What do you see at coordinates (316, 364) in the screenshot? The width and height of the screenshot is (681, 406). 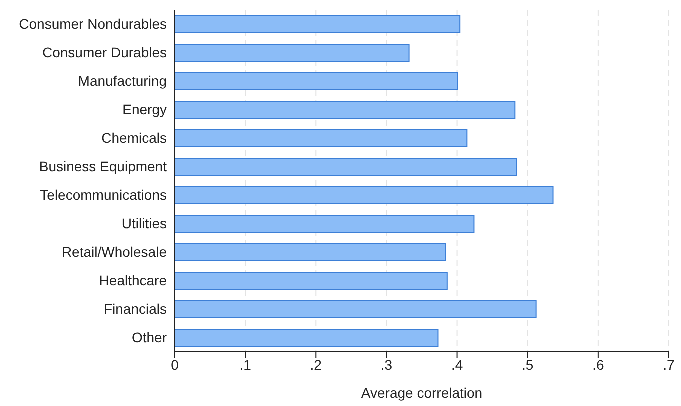 I see `x-tick-label: .2` at bounding box center [316, 364].